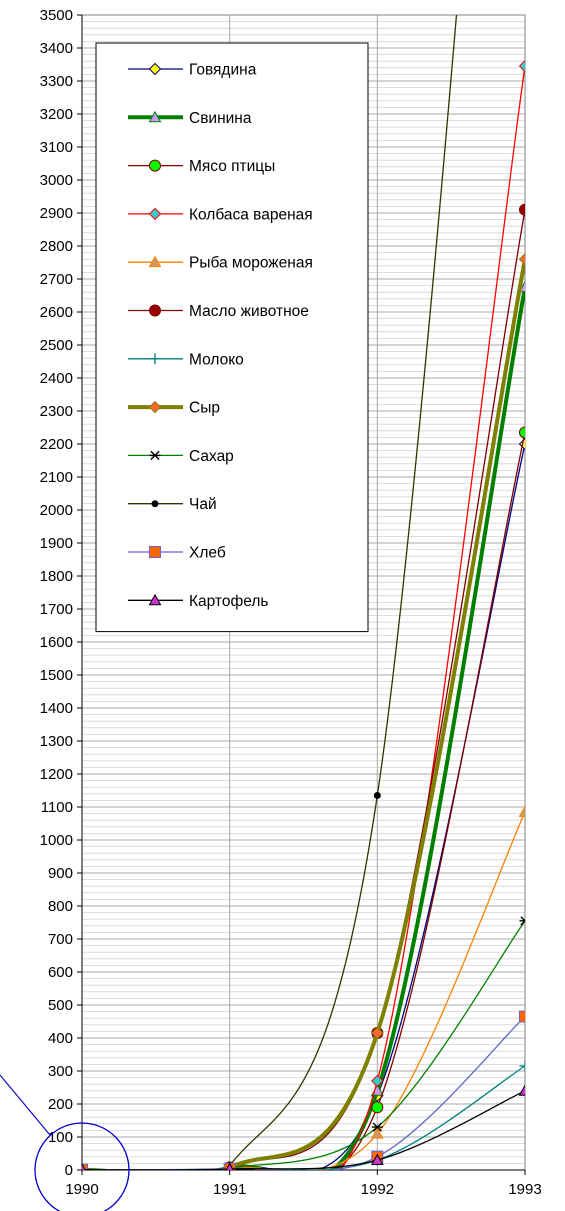 This screenshot has height=1211, width=565. What do you see at coordinates (56, 48) in the screenshot?
I see `y-tick-label: 3400` at bounding box center [56, 48].